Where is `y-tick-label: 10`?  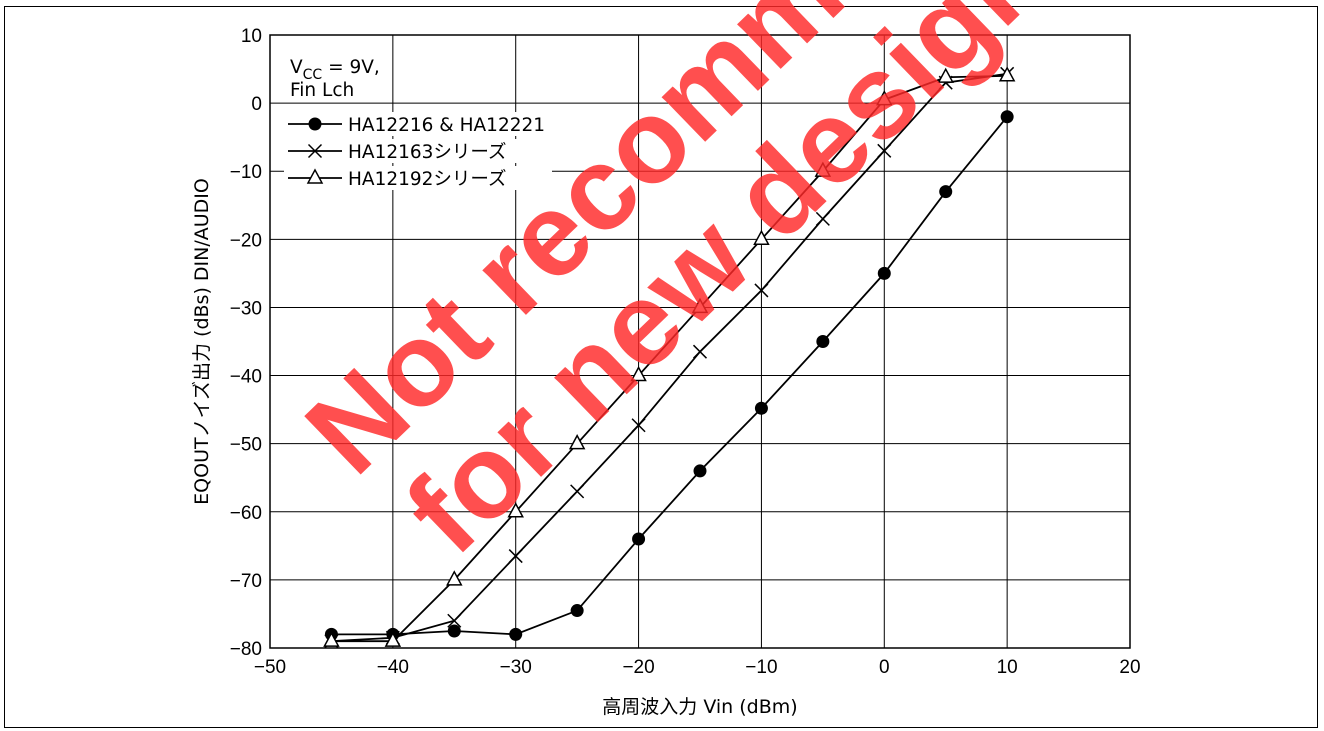 y-tick-label: 10 is located at coordinates (251, 36).